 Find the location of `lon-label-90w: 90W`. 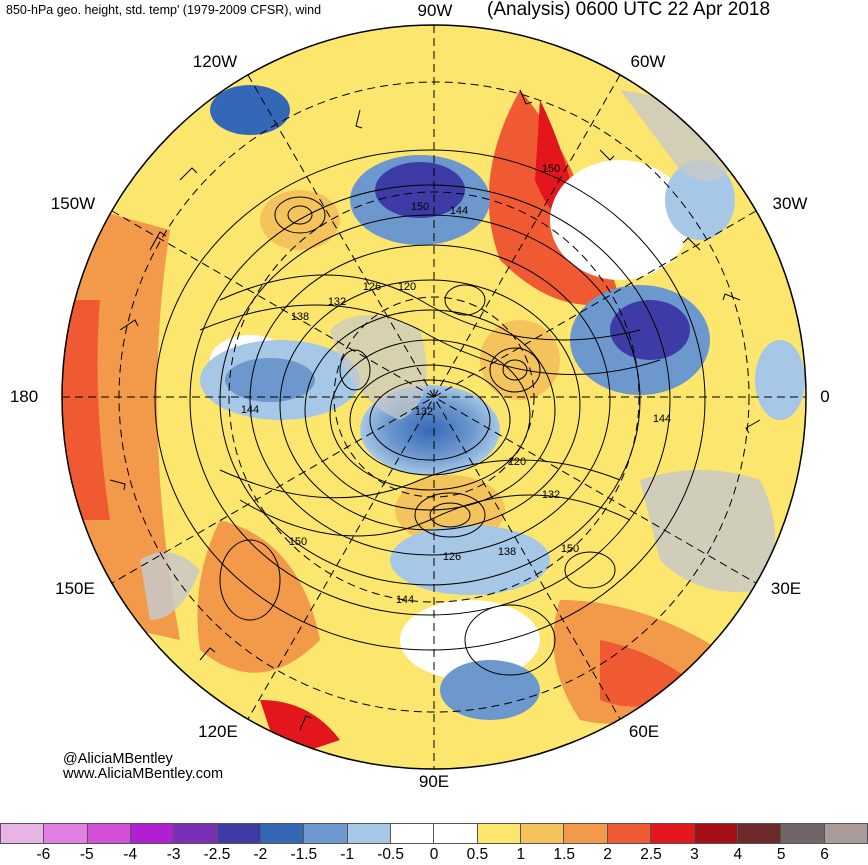

lon-label-90w: 90W is located at coordinates (435, 10).